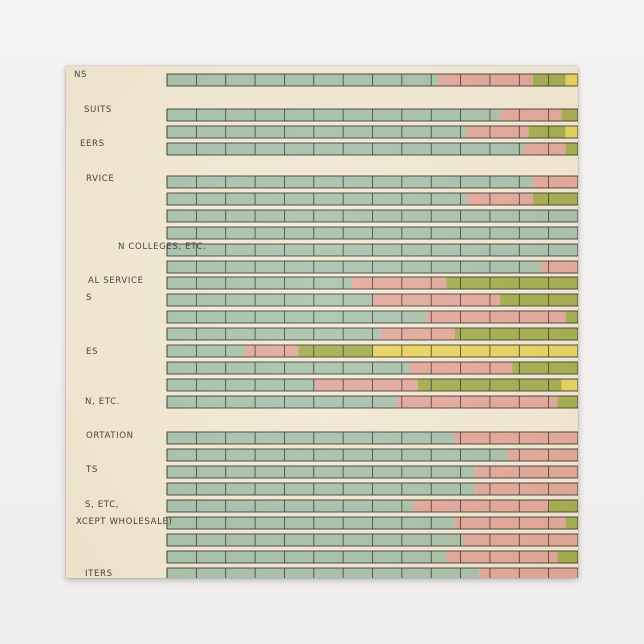 The image size is (644, 644). Describe the element at coordinates (91, 470) in the screenshot. I see `row-label: TS` at that location.